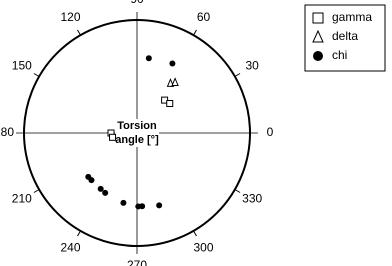 This screenshot has width=392, height=266. What do you see at coordinates (203, 247) in the screenshot?
I see `theta-tick-label: 300` at bounding box center [203, 247].